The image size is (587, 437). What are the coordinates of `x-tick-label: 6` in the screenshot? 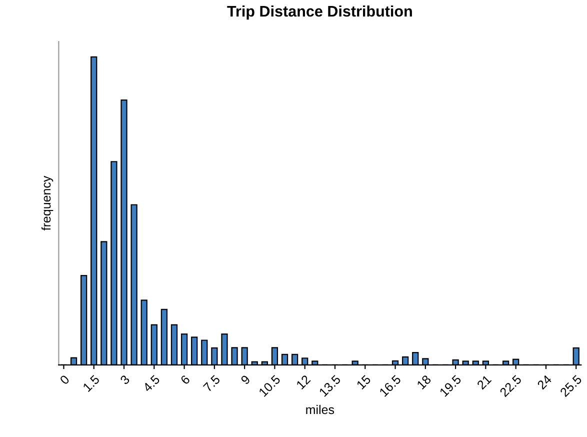 It's located at (185, 379).